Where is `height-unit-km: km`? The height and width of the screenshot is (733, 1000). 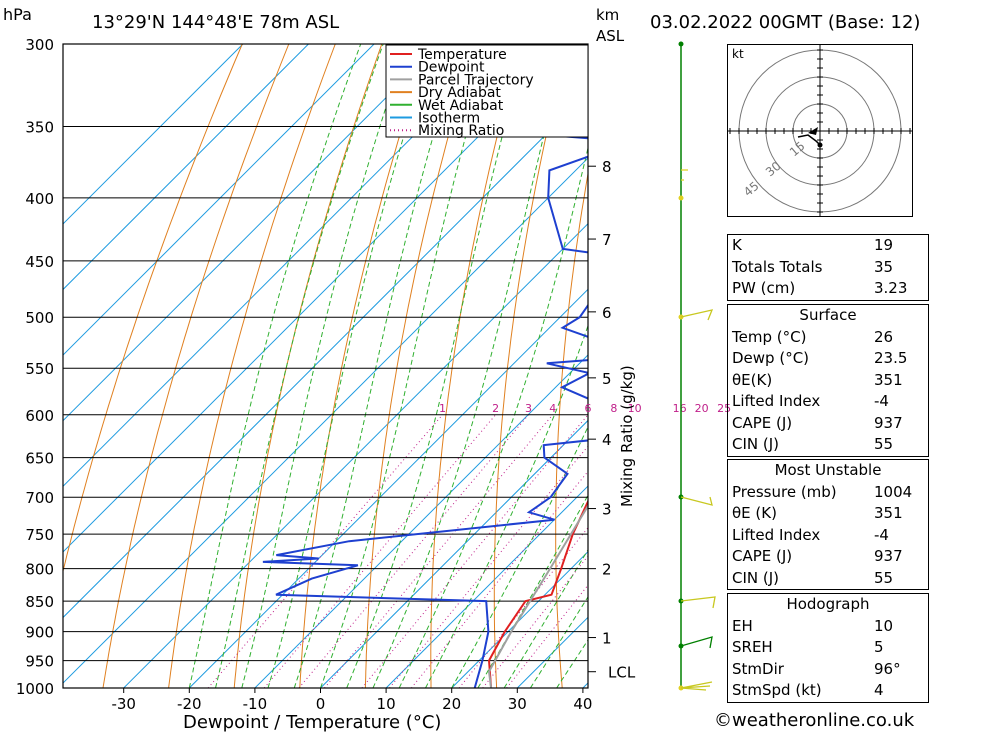 height-unit-km: km is located at coordinates (607, 15).